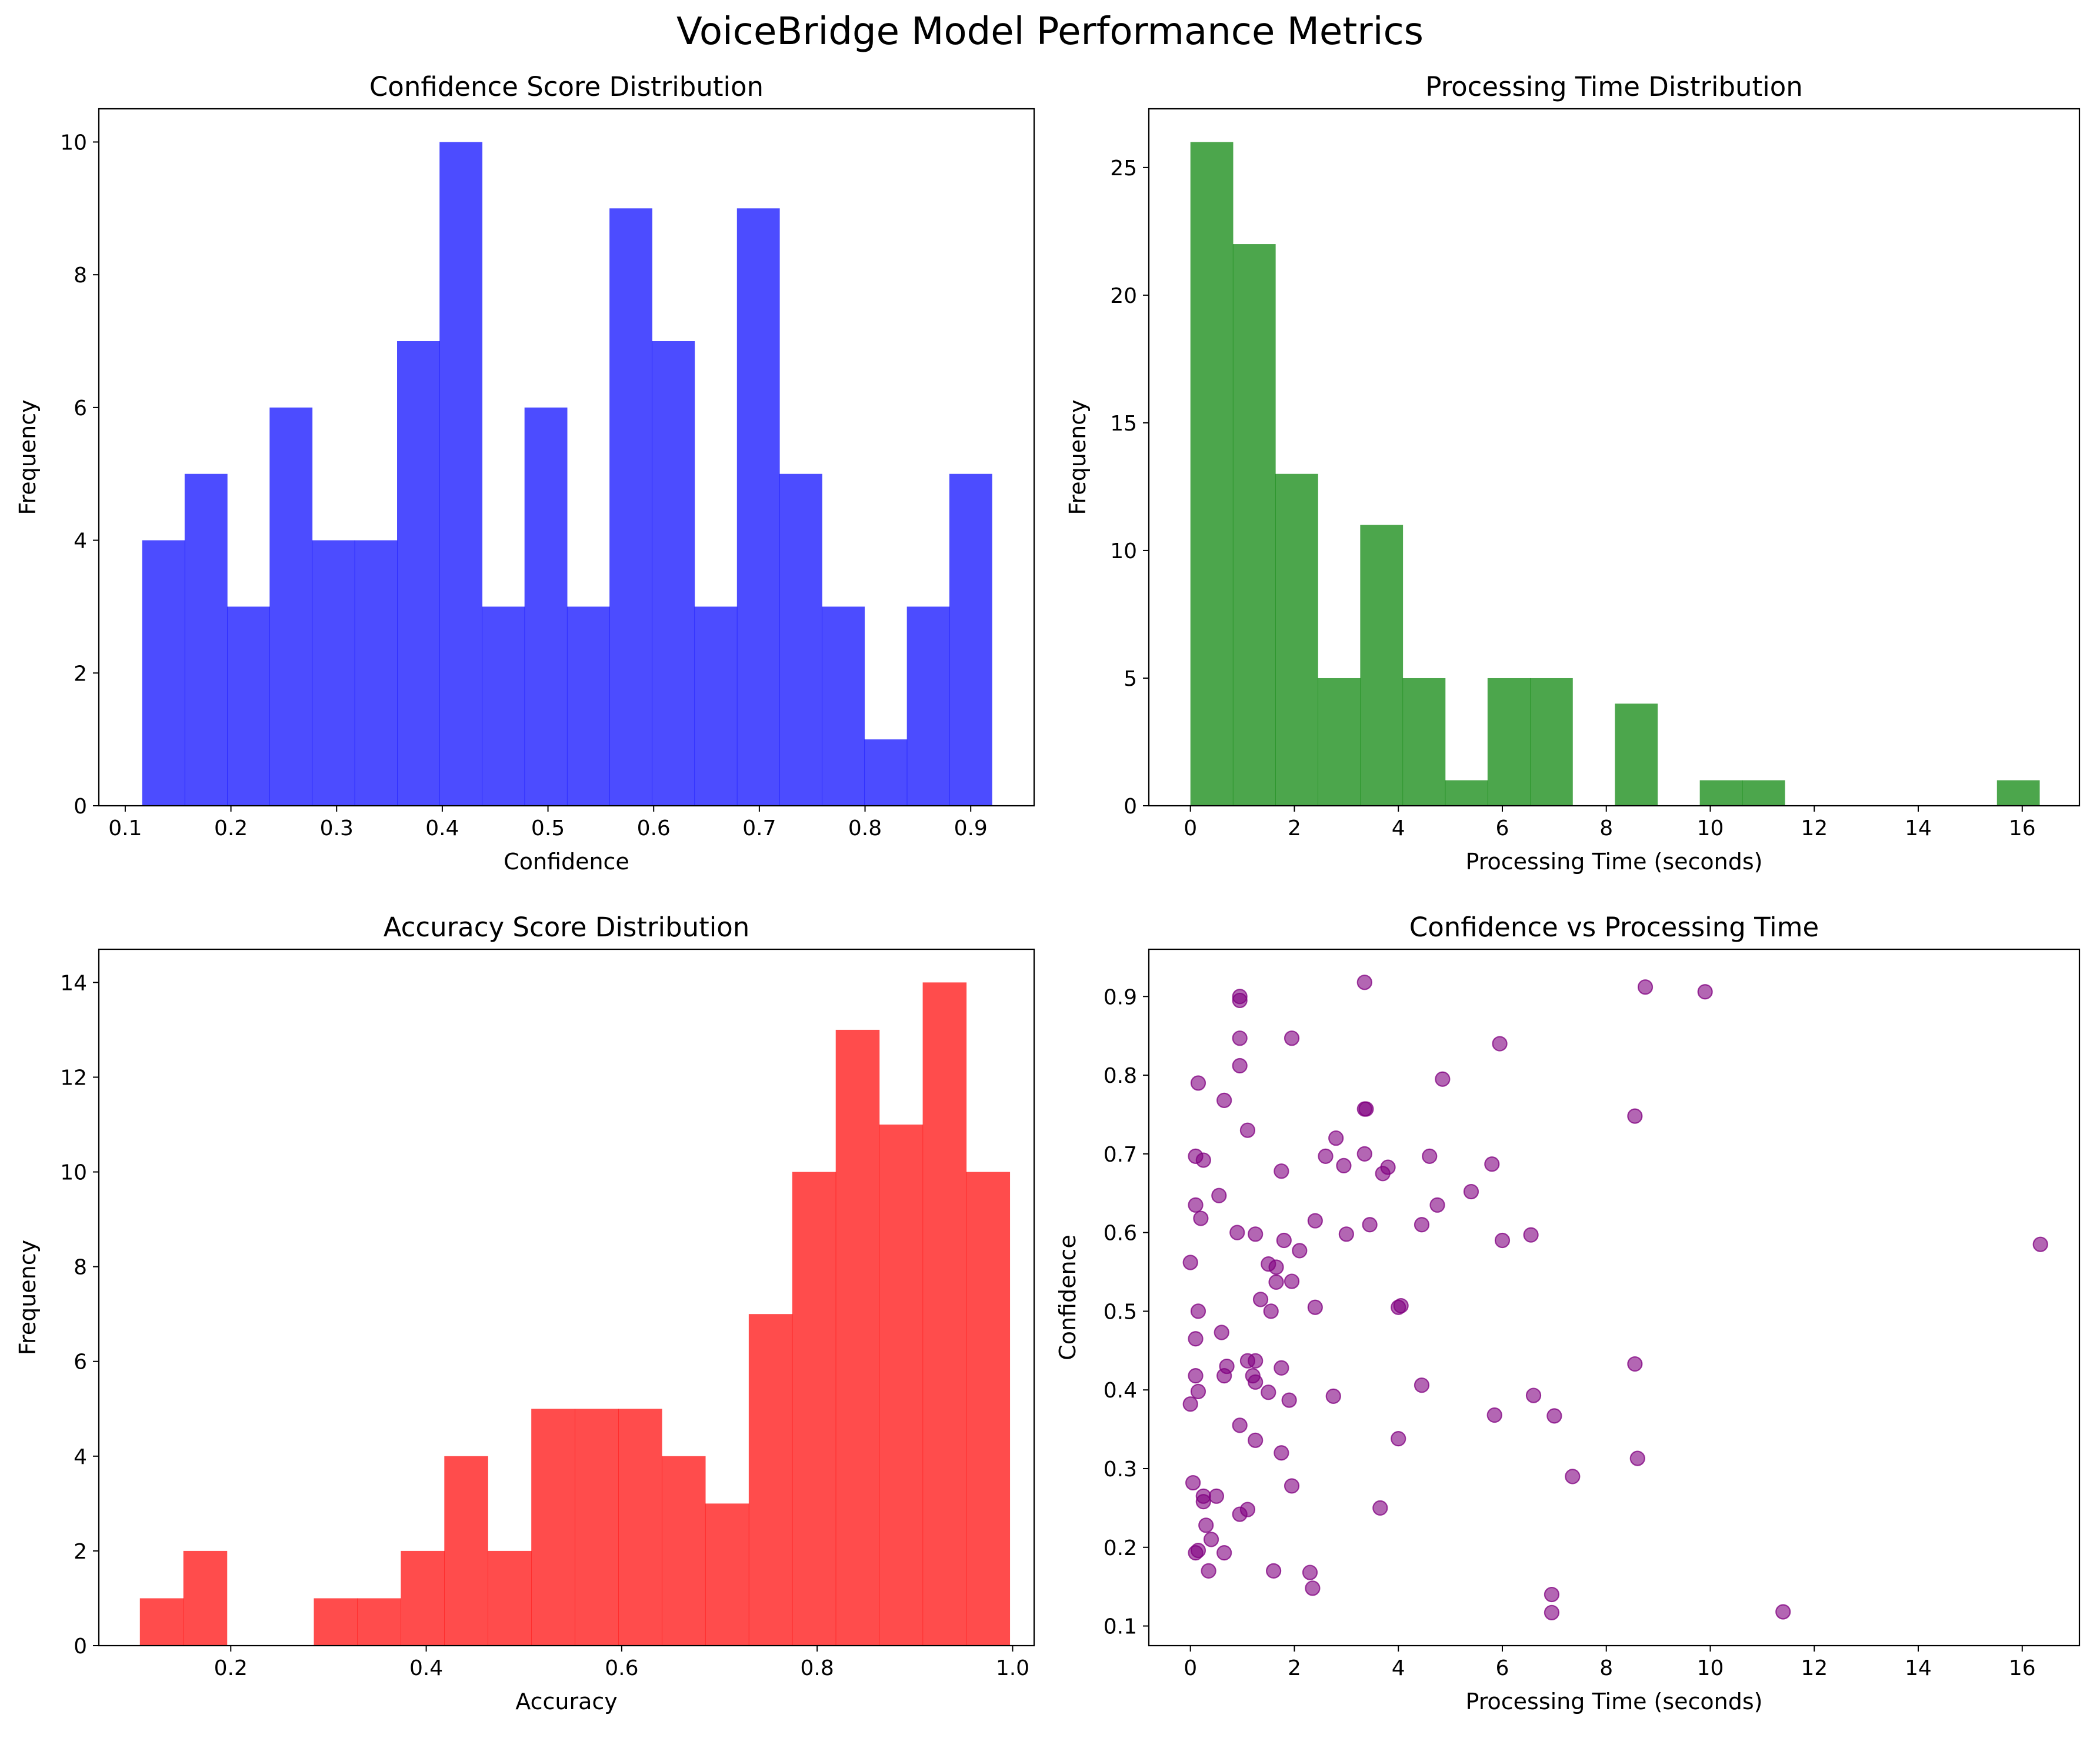 The height and width of the screenshot is (1738, 2100). What do you see at coordinates (231, 828) in the screenshot?
I see `confidence-hist-x-tick-label: 0.2` at bounding box center [231, 828].